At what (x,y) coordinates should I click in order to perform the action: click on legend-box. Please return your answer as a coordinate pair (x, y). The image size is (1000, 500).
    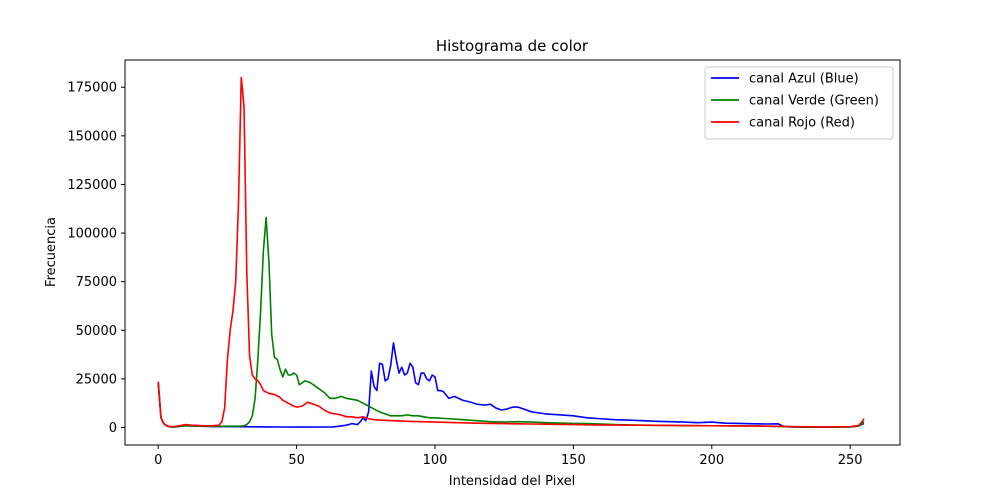
    Looking at the image, I should click on (799, 103).